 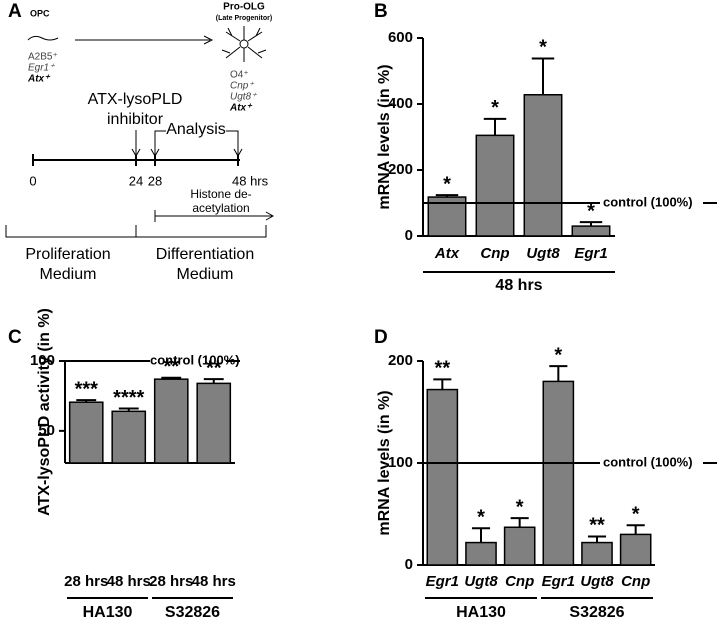 What do you see at coordinates (244, 44) in the screenshot?
I see `prool-cell` at bounding box center [244, 44].